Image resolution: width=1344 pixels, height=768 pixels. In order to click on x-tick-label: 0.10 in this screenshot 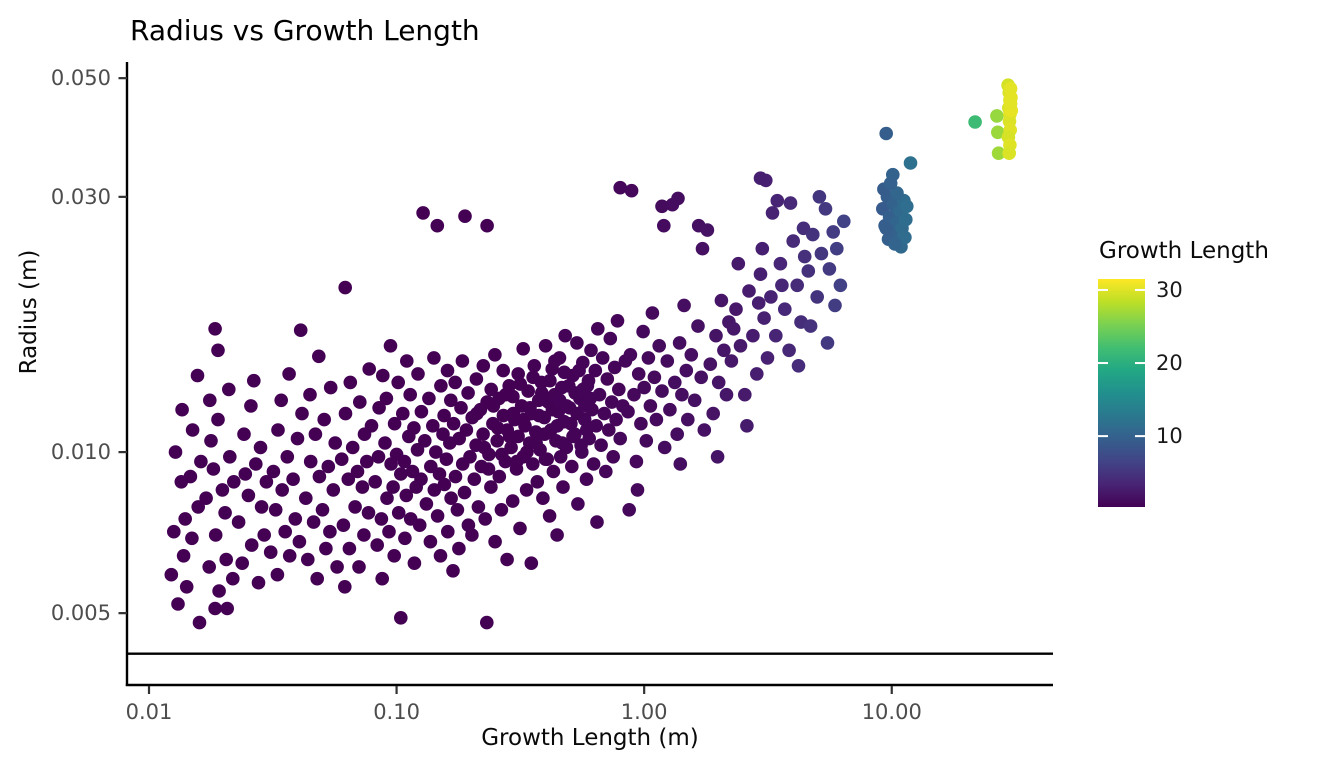, I will do `click(396, 712)`.